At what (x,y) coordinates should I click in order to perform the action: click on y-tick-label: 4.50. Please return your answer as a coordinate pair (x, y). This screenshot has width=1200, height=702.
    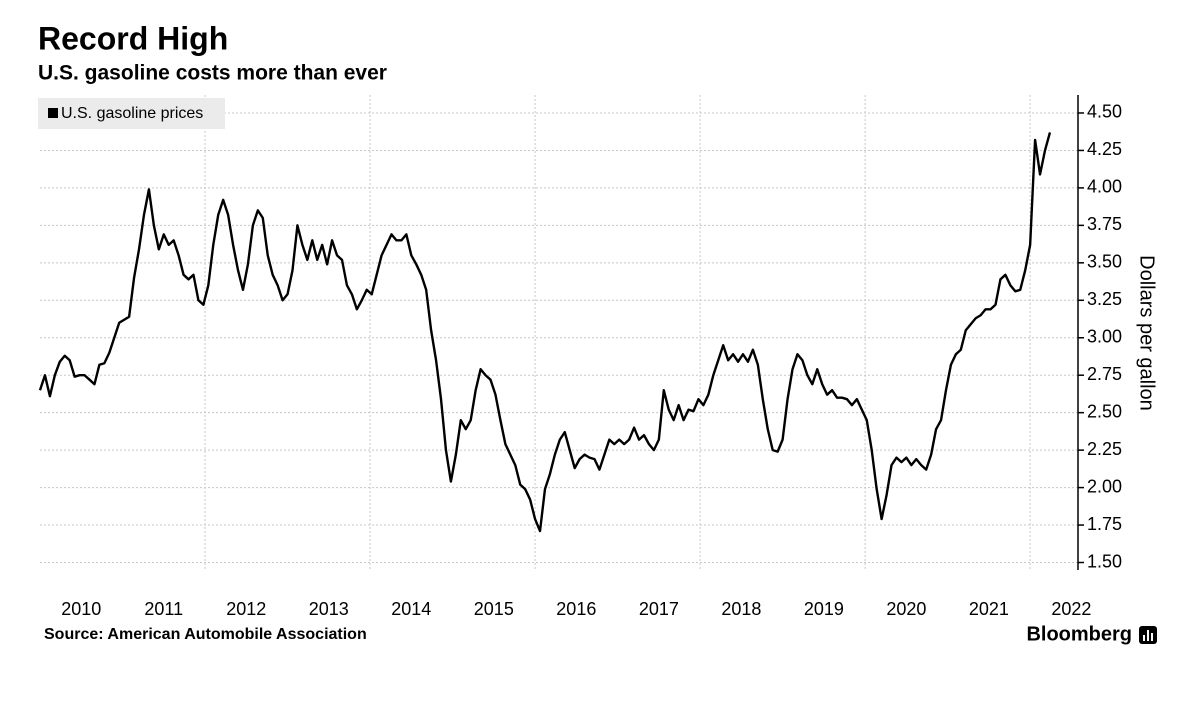
    Looking at the image, I should click on (1104, 112).